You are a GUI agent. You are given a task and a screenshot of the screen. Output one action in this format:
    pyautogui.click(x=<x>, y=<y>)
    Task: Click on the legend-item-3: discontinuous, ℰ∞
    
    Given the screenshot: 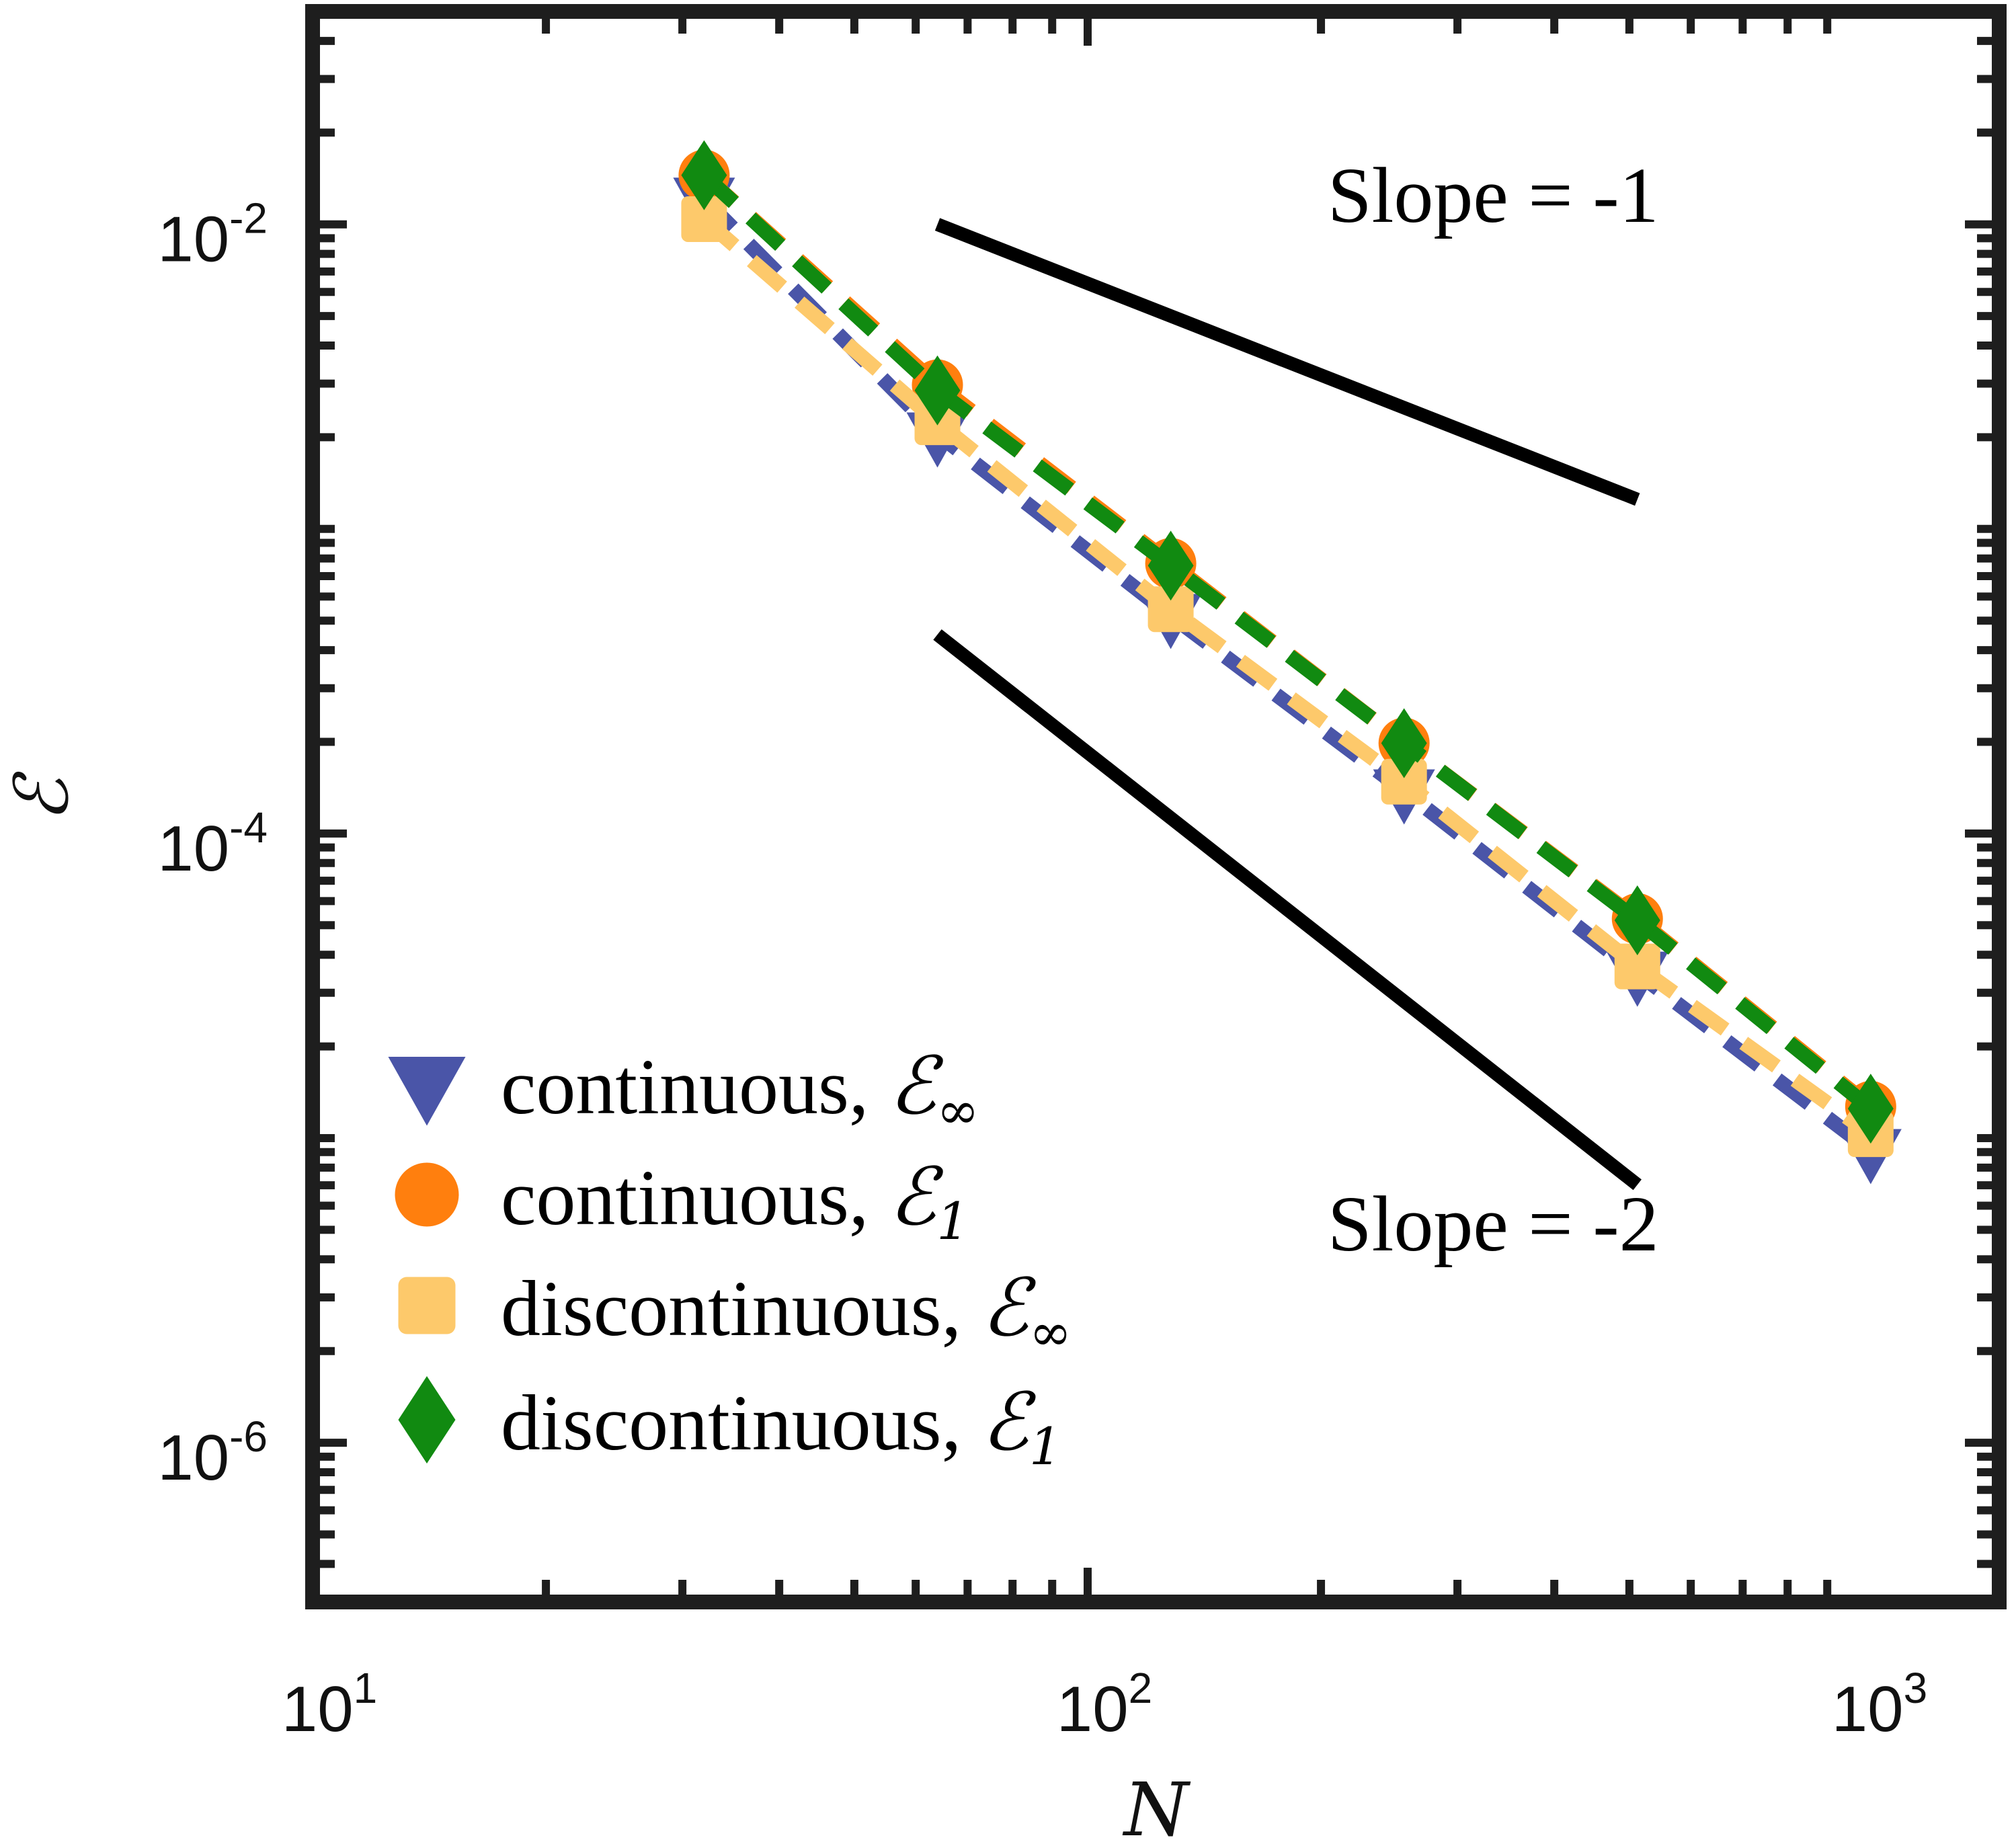 What is the action you would take?
    pyautogui.click(x=735, y=1311)
    